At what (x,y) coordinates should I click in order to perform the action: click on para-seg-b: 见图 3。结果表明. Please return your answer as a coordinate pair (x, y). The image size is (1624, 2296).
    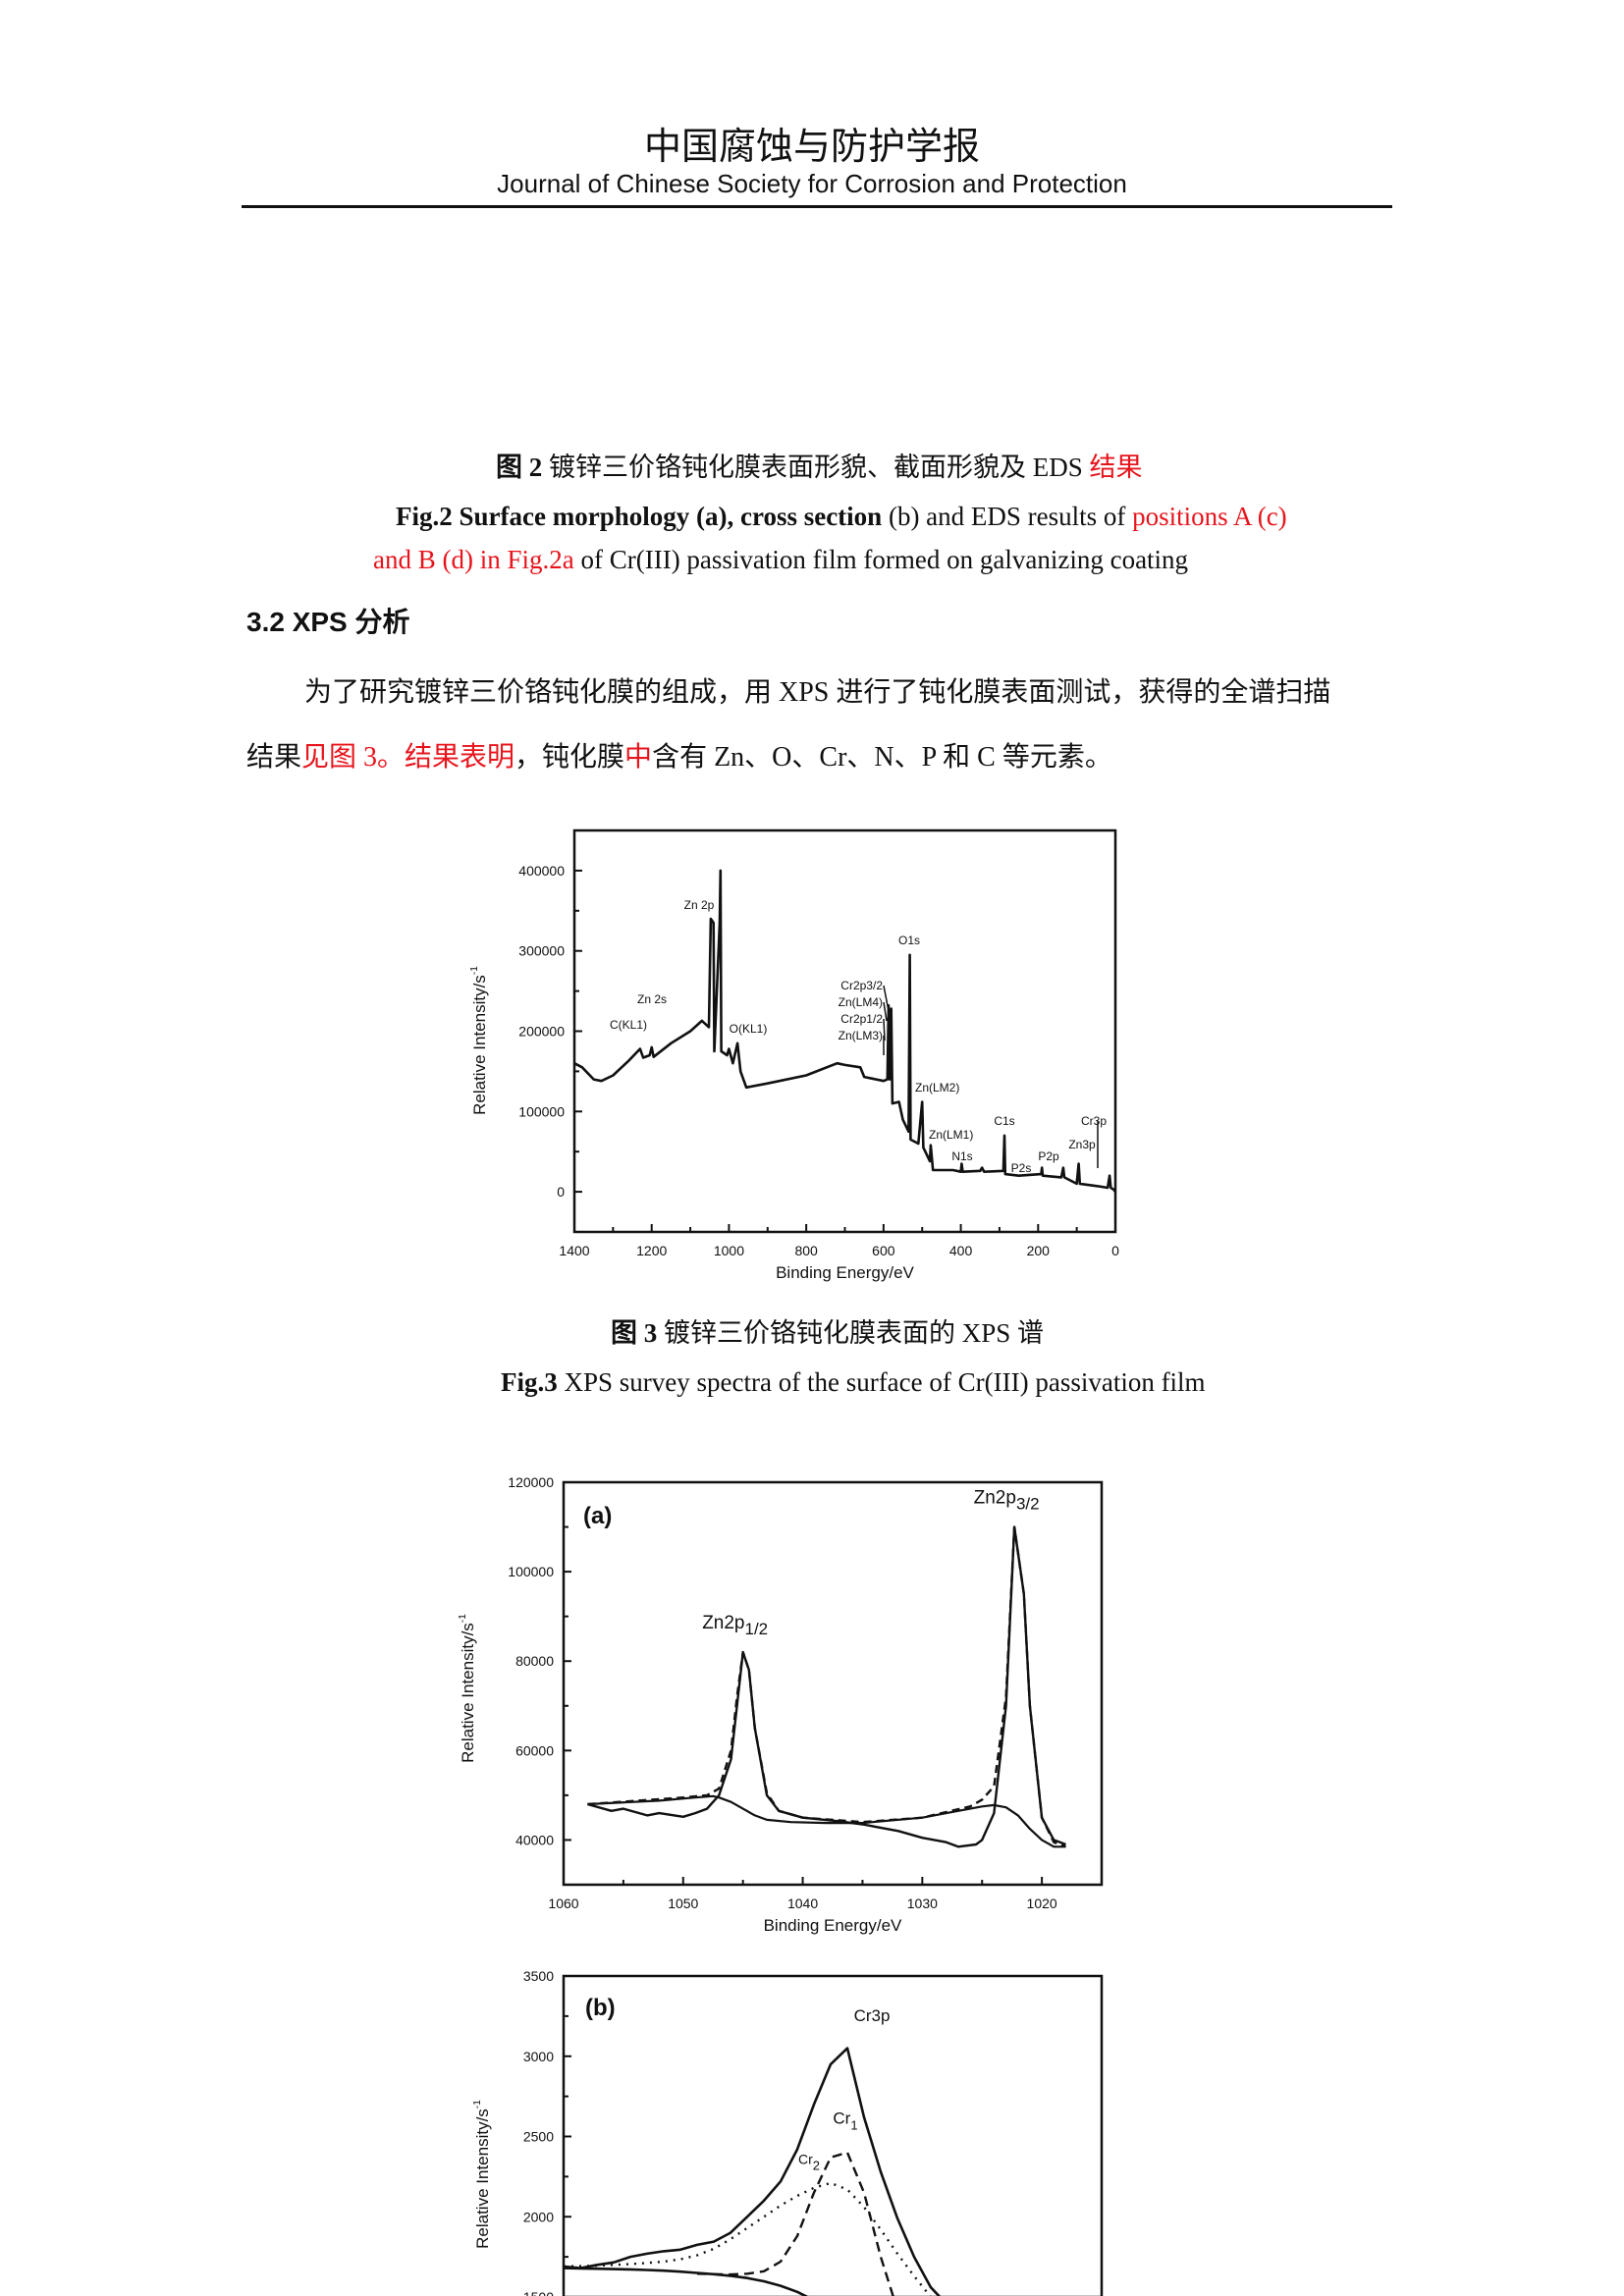
    Looking at the image, I should click on (408, 757).